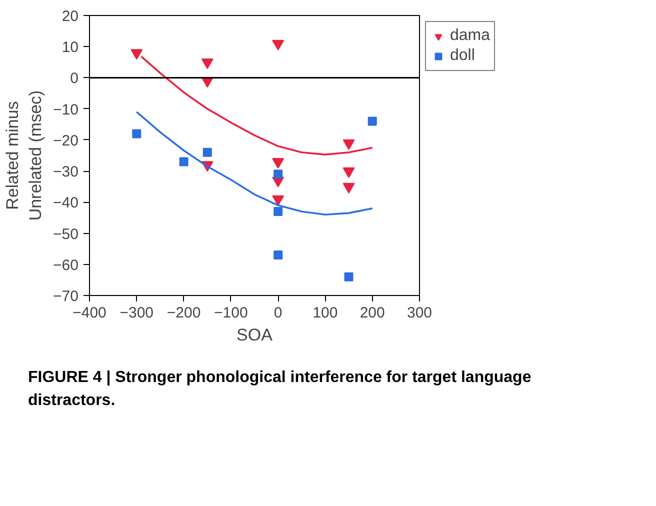  Describe the element at coordinates (183, 313) in the screenshot. I see `x-tick-label: −200` at that location.